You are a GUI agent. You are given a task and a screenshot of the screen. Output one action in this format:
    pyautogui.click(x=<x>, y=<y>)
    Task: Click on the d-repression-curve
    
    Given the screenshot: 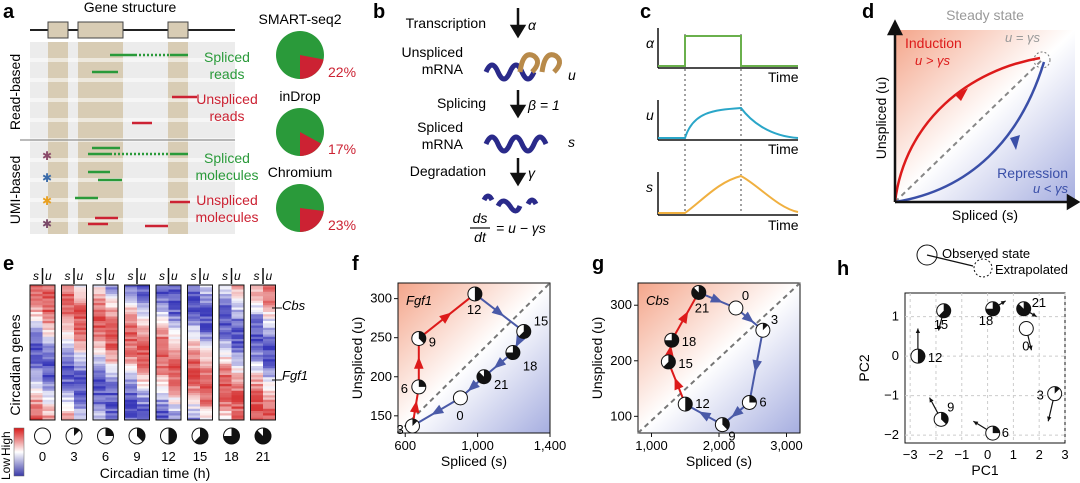 What is the action you would take?
    pyautogui.click(x=970, y=132)
    